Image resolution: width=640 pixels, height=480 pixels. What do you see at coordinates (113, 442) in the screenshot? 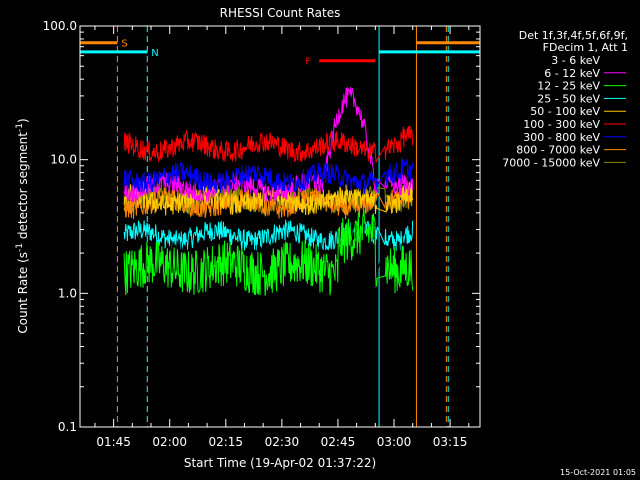
I see `x-tick-label-0: 01:45` at bounding box center [113, 442].